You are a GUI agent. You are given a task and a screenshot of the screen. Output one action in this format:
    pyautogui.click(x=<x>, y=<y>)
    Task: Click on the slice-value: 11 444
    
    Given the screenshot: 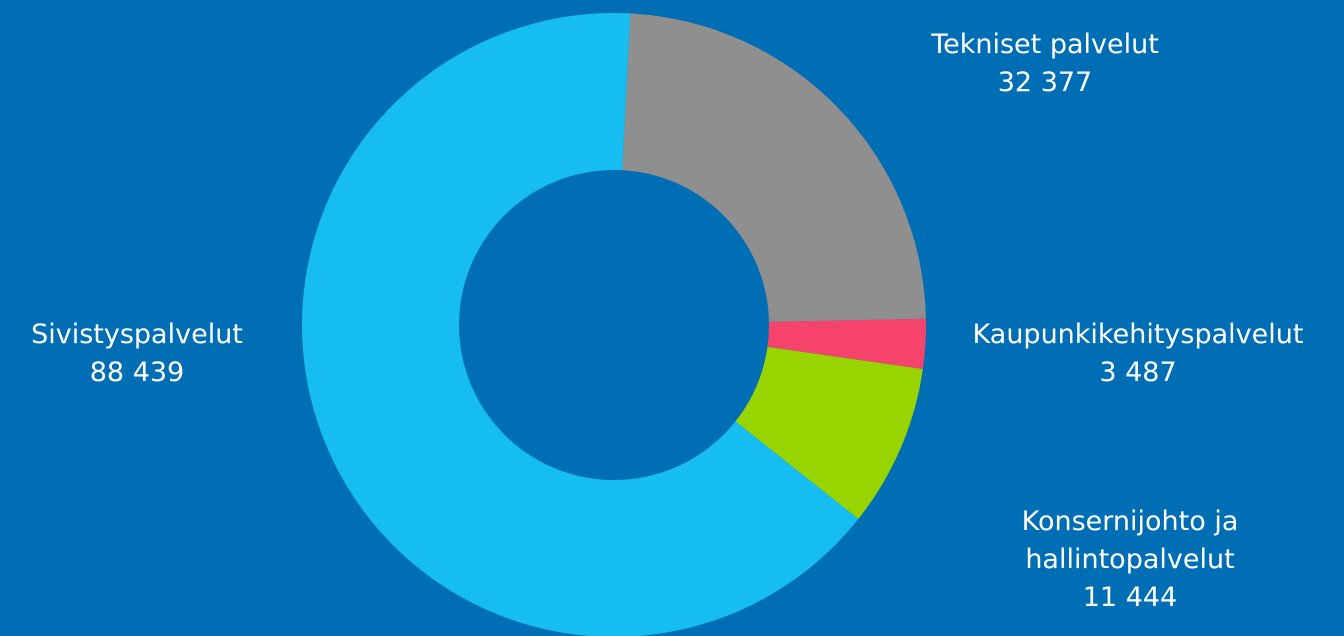 What is the action you would take?
    pyautogui.click(x=1130, y=597)
    